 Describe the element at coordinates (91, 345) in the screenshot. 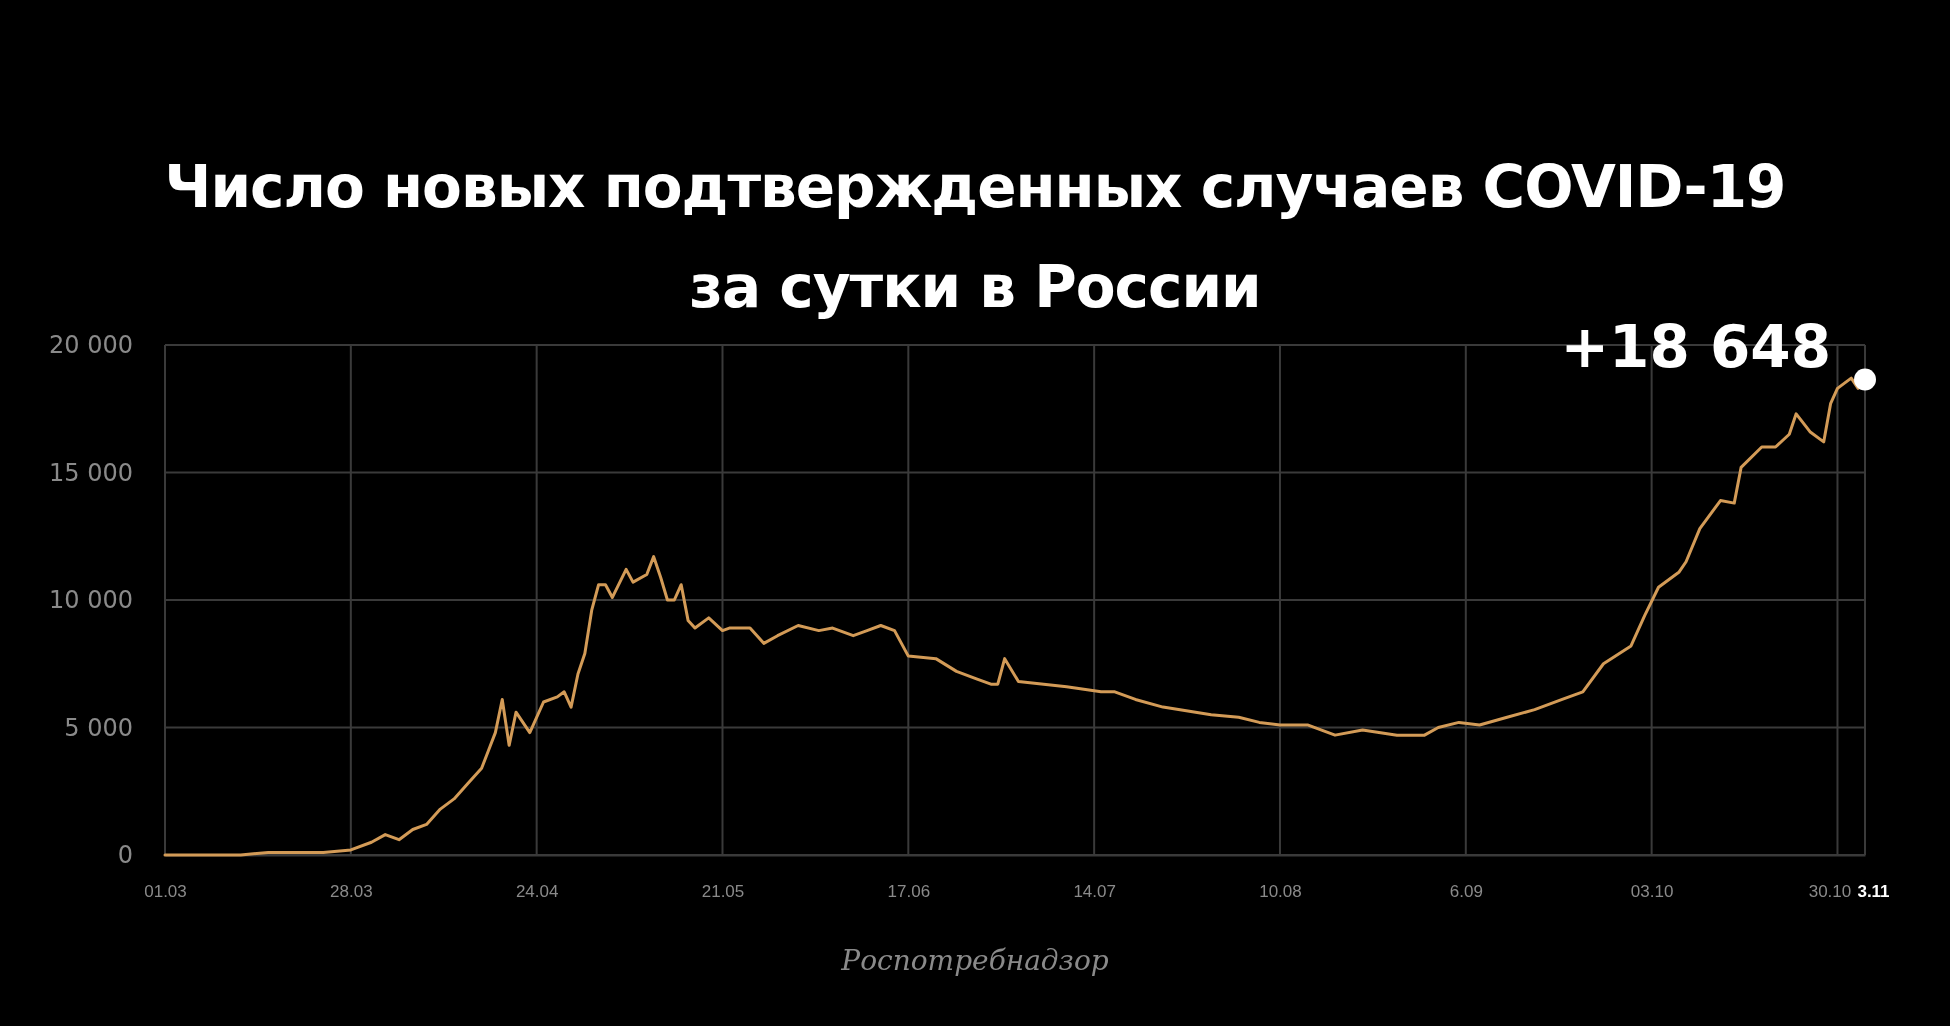

I see `y-tick-label: 20 000` at that location.